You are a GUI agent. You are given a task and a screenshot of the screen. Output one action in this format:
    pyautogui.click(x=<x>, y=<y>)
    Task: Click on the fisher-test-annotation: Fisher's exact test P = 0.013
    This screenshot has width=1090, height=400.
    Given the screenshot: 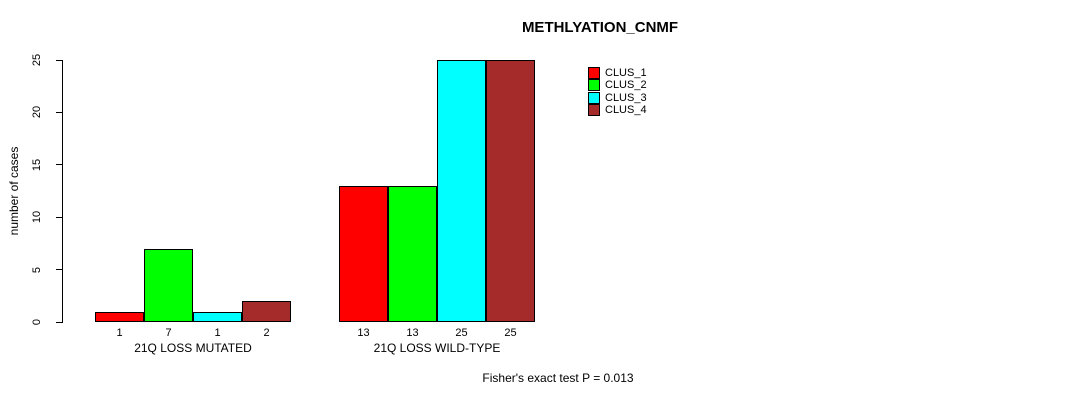 What is the action you would take?
    pyautogui.click(x=558, y=378)
    